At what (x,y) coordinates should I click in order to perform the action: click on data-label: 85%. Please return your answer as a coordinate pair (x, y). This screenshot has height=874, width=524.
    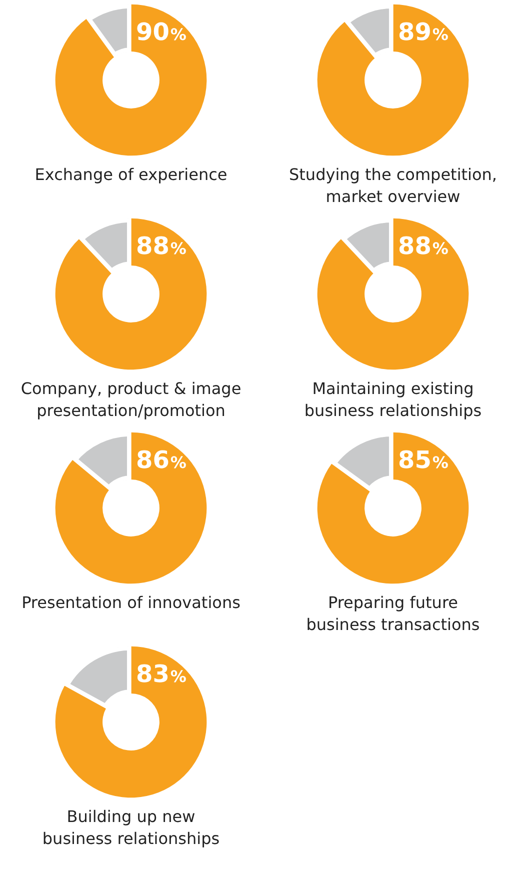
    Looking at the image, I should click on (423, 460).